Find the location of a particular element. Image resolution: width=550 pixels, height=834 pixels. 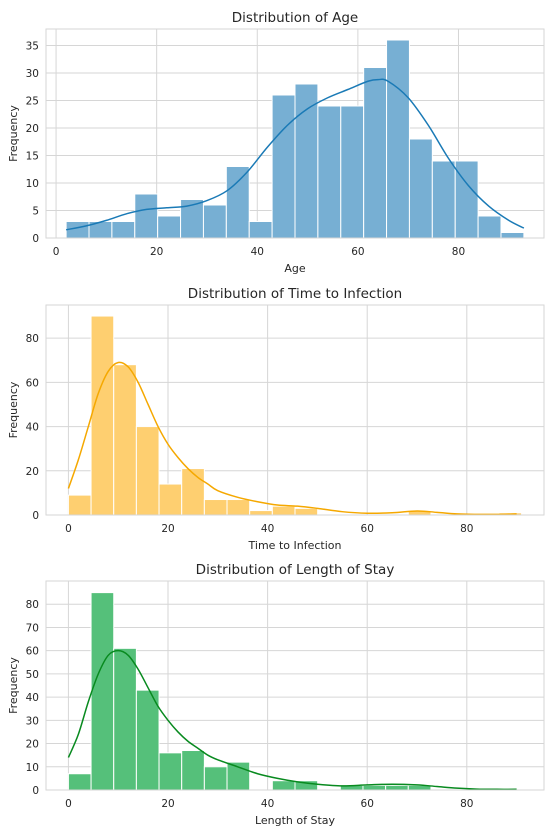

y-tick-label: 70 is located at coordinates (32, 628).